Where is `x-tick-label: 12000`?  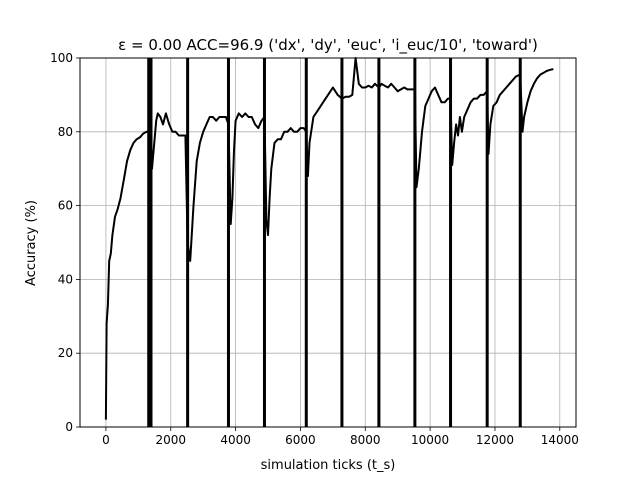
x-tick-label: 12000 is located at coordinates (495, 440).